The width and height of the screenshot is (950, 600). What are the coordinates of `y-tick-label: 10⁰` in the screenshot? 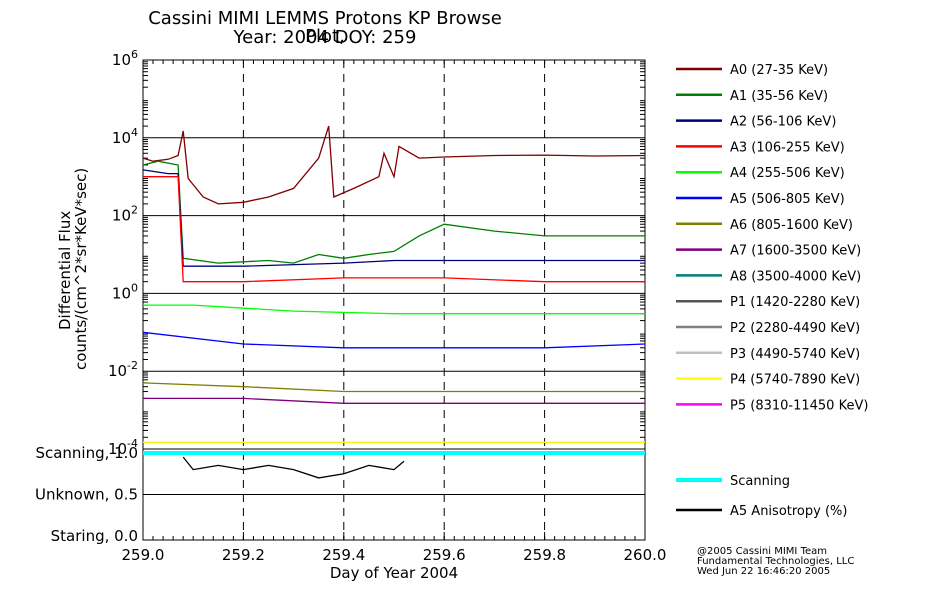 It's located at (125, 291).